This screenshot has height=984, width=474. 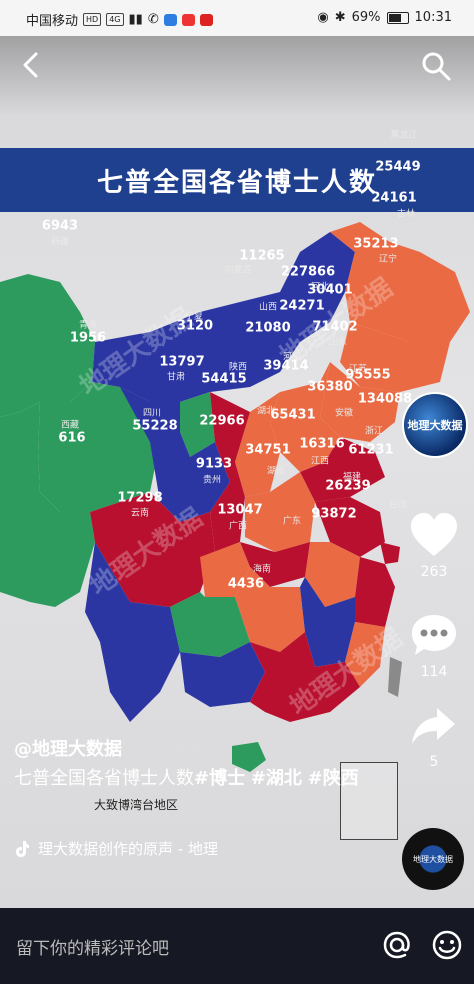 I want to click on region-hubei, so click(x=275, y=564).